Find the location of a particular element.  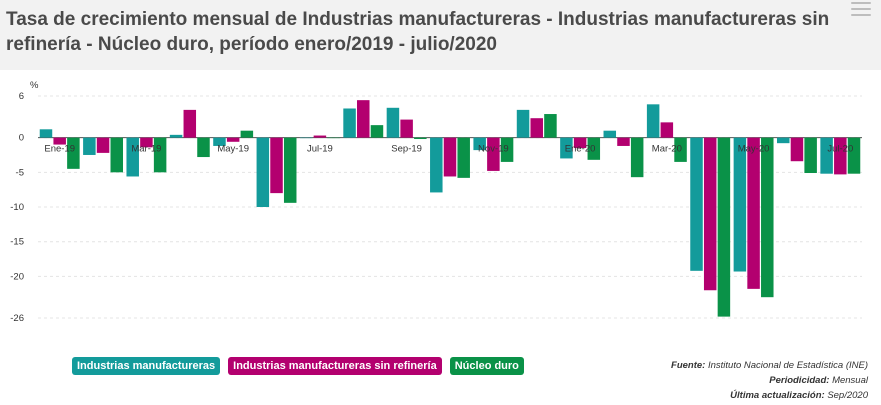

periodicity-line: Periodicidad: Mensual is located at coordinates (769, 380).